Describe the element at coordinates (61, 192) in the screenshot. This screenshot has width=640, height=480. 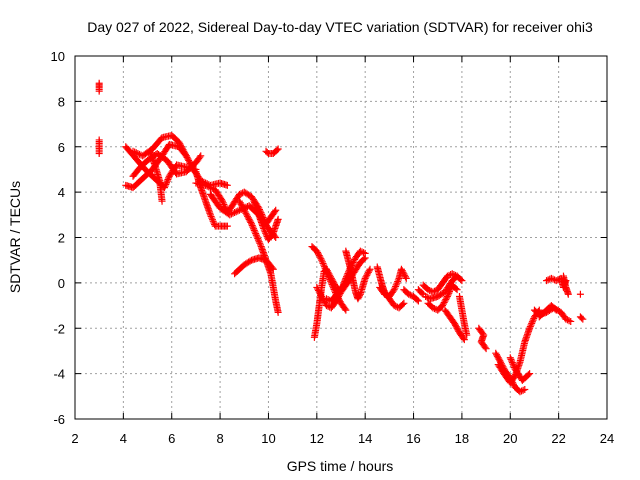
I see `y-tick-label: 4` at that location.